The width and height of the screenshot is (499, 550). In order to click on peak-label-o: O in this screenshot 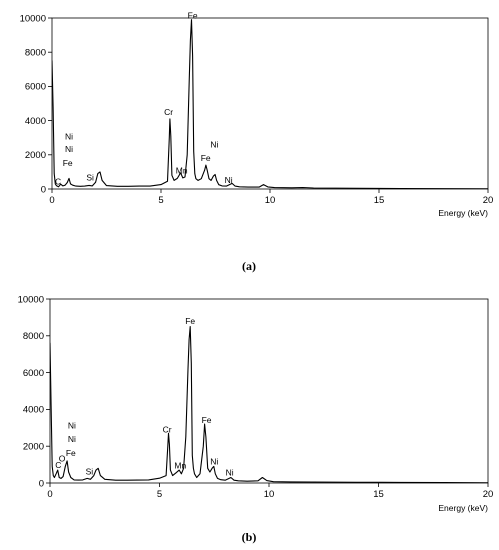, I will do `click(62, 458)`.